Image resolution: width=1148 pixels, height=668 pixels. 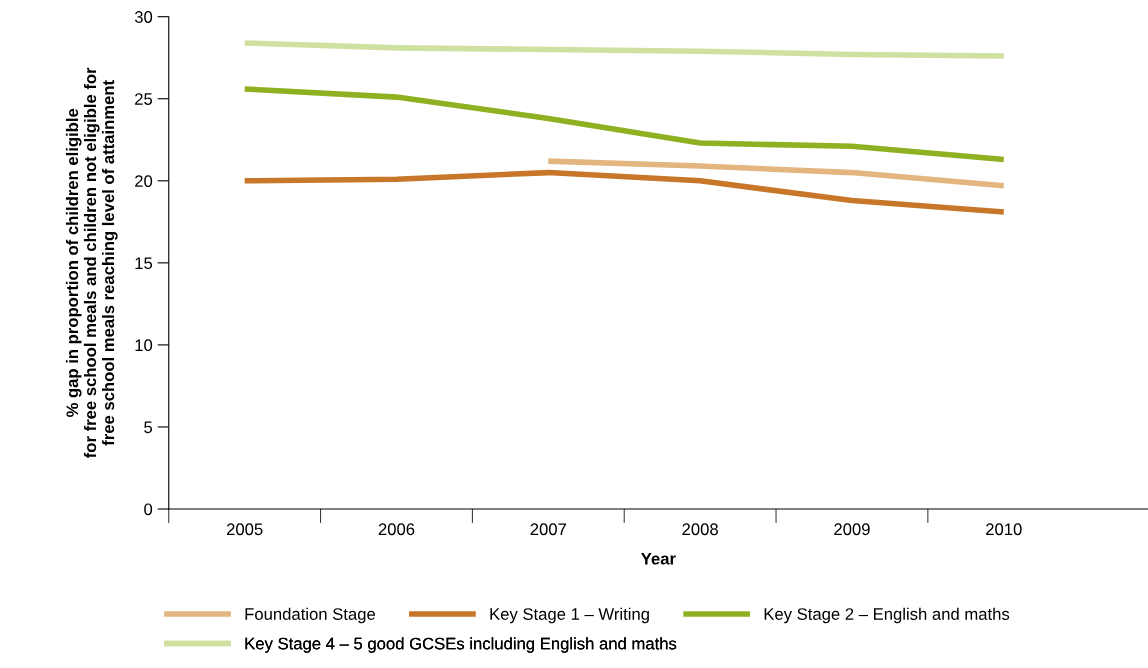 What do you see at coordinates (887, 615) in the screenshot?
I see `legend-label: Key Stage 2 – English and maths` at bounding box center [887, 615].